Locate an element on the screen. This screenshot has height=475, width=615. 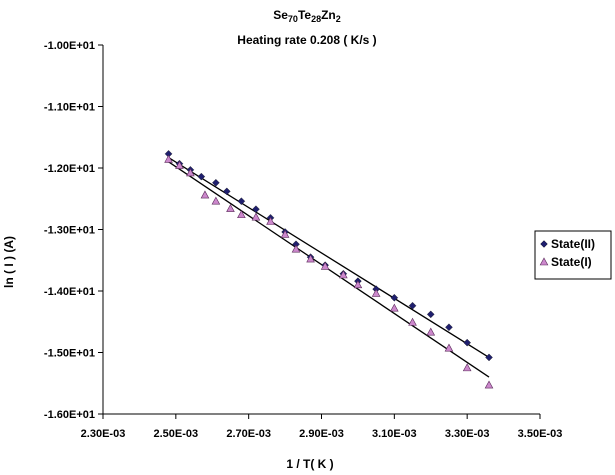
x-axis-title: 1 / T( K ) is located at coordinates (309, 464).